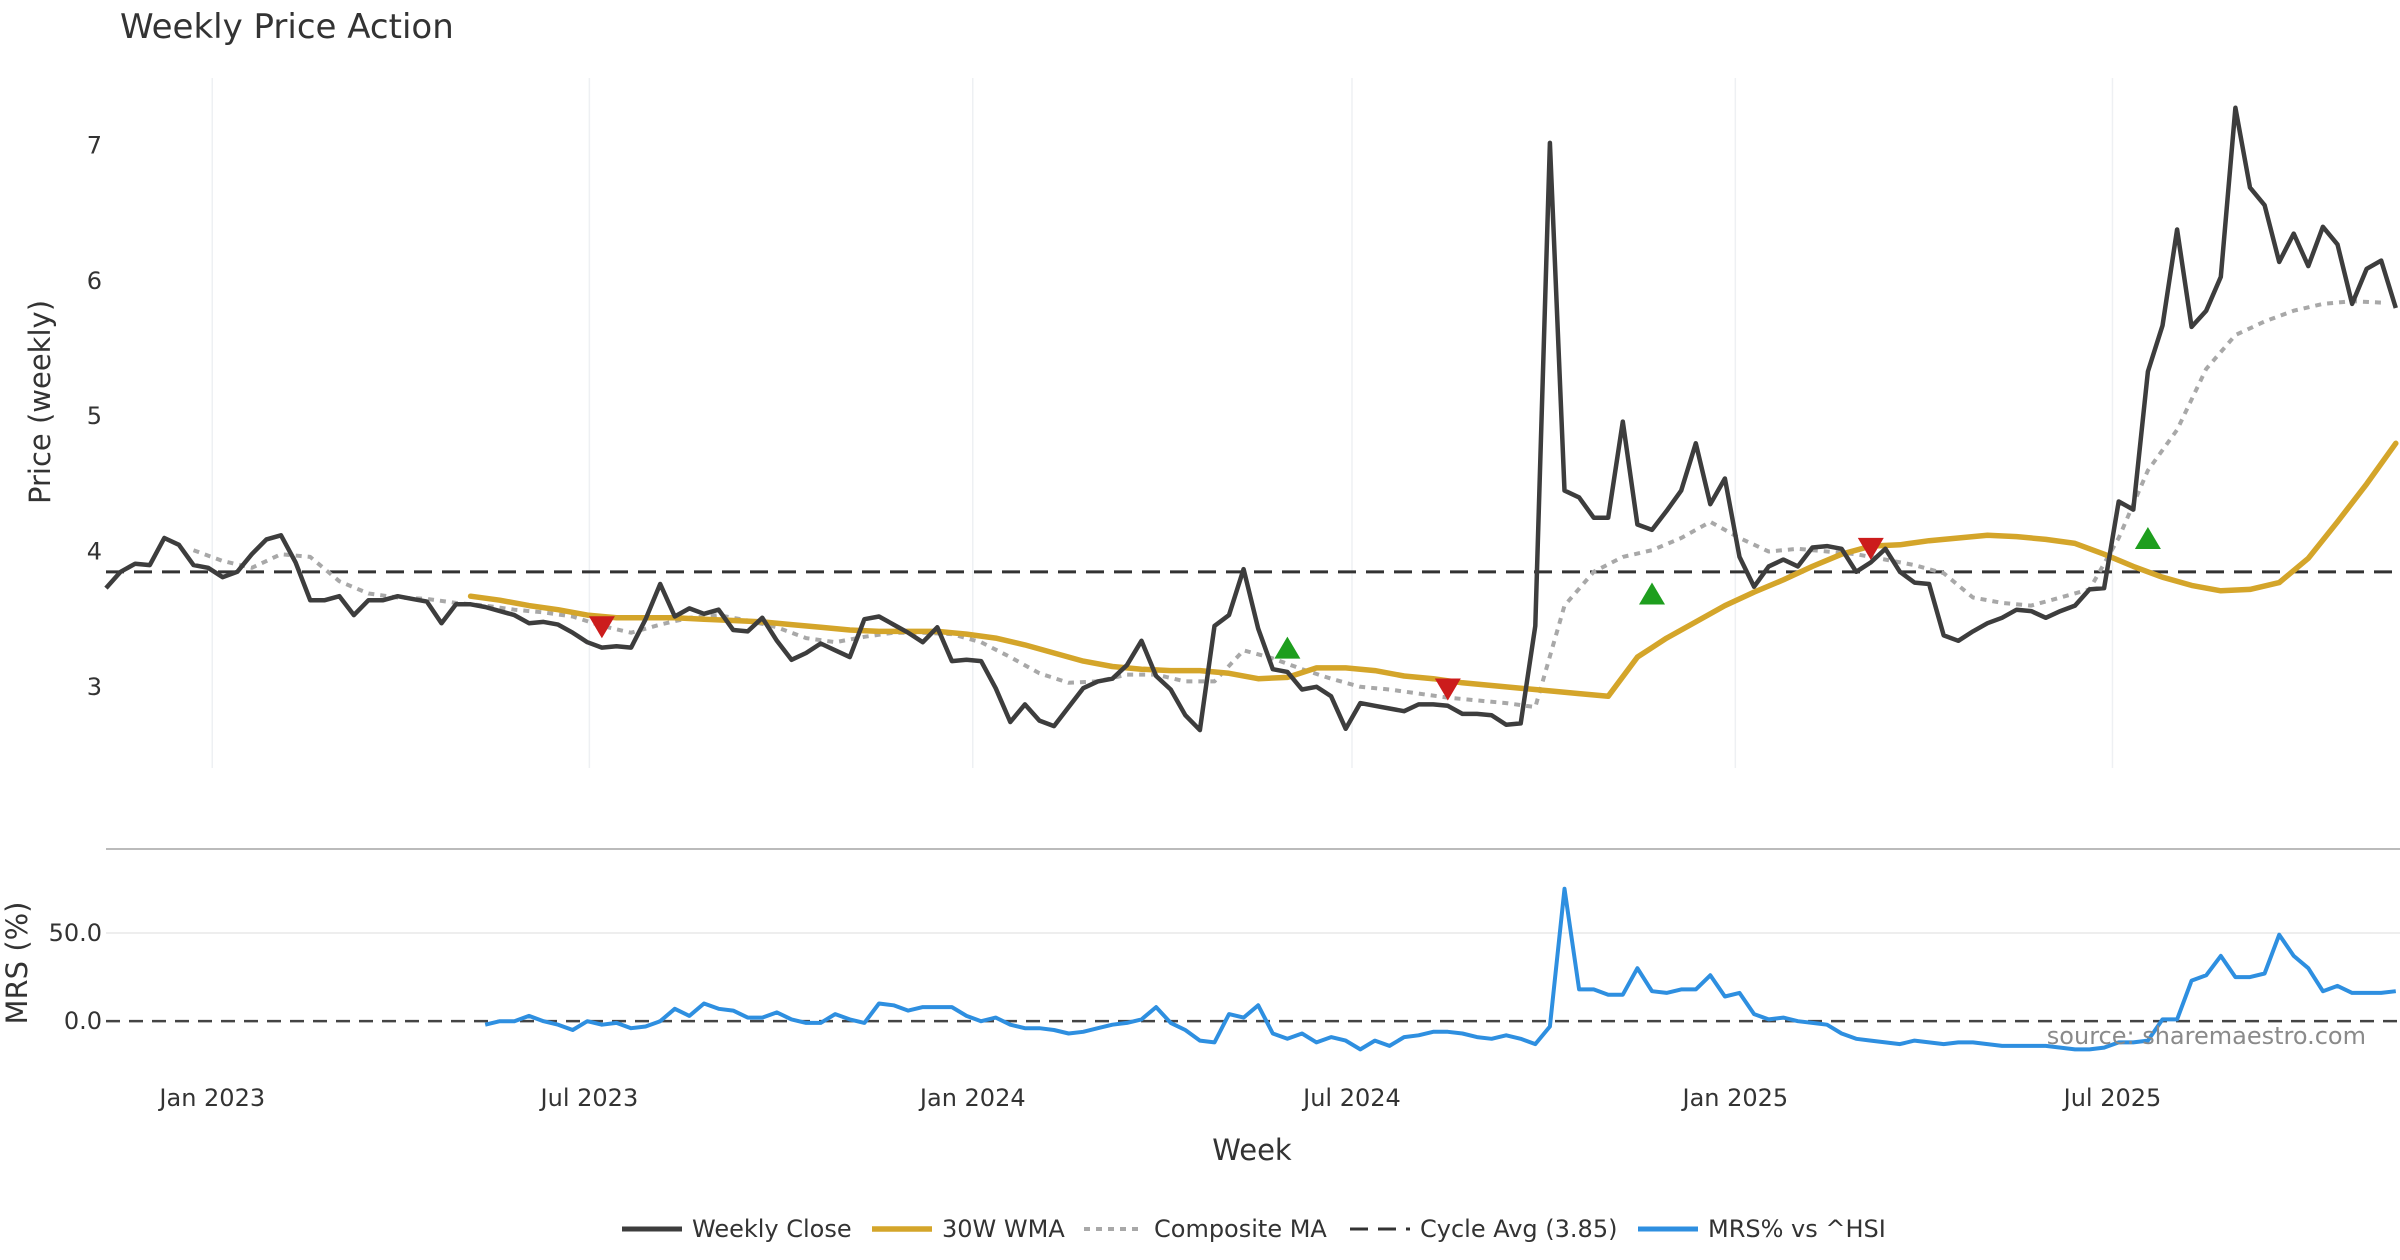  I want to click on mrs-y-tick-label: 50.0, so click(75, 933).